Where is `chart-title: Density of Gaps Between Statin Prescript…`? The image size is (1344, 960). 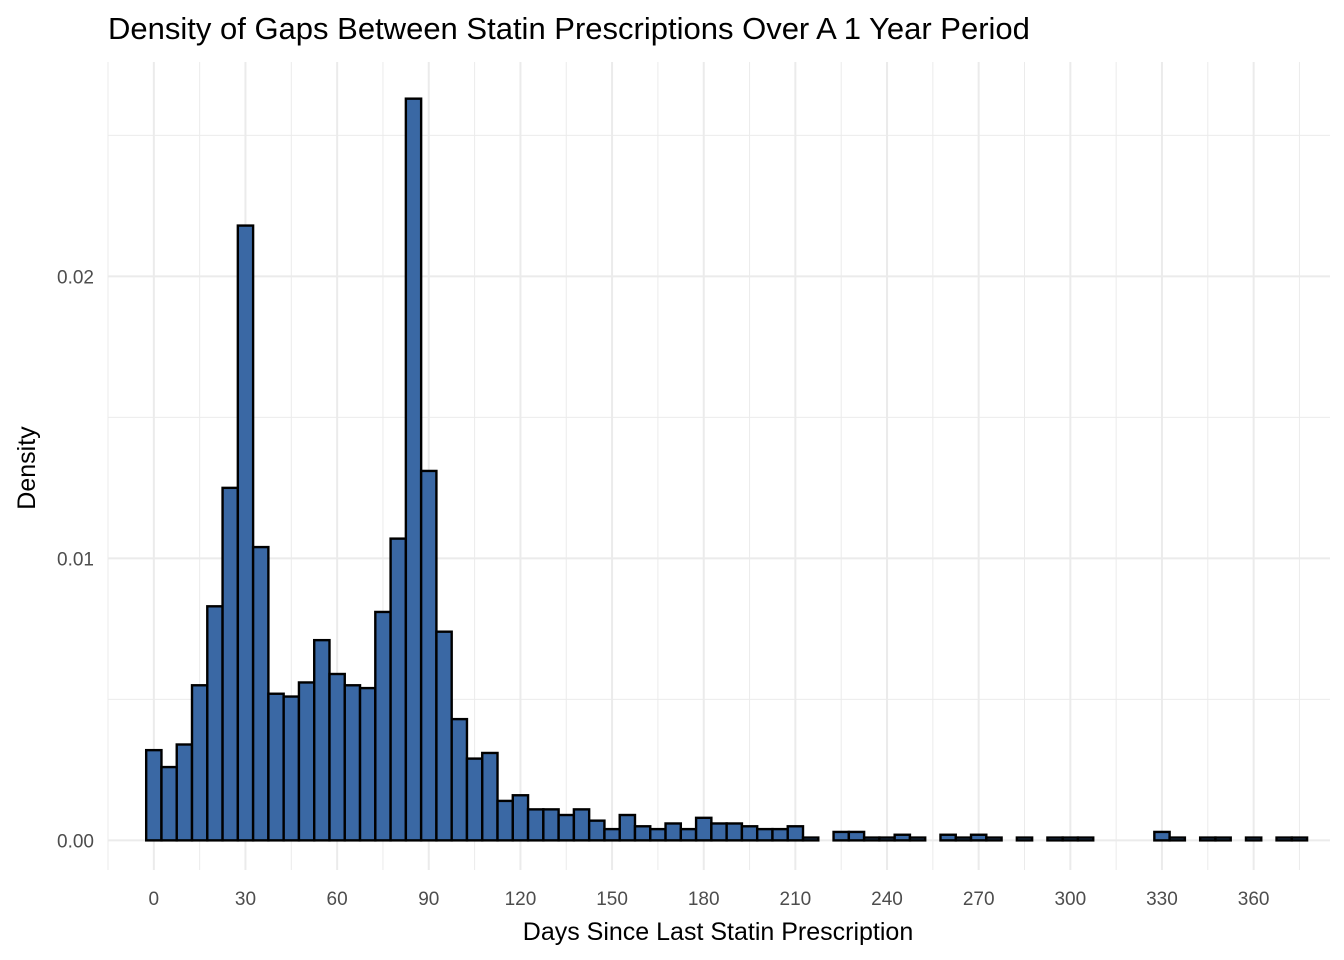 chart-title: Density of Gaps Between Statin Prescript… is located at coordinates (569, 28).